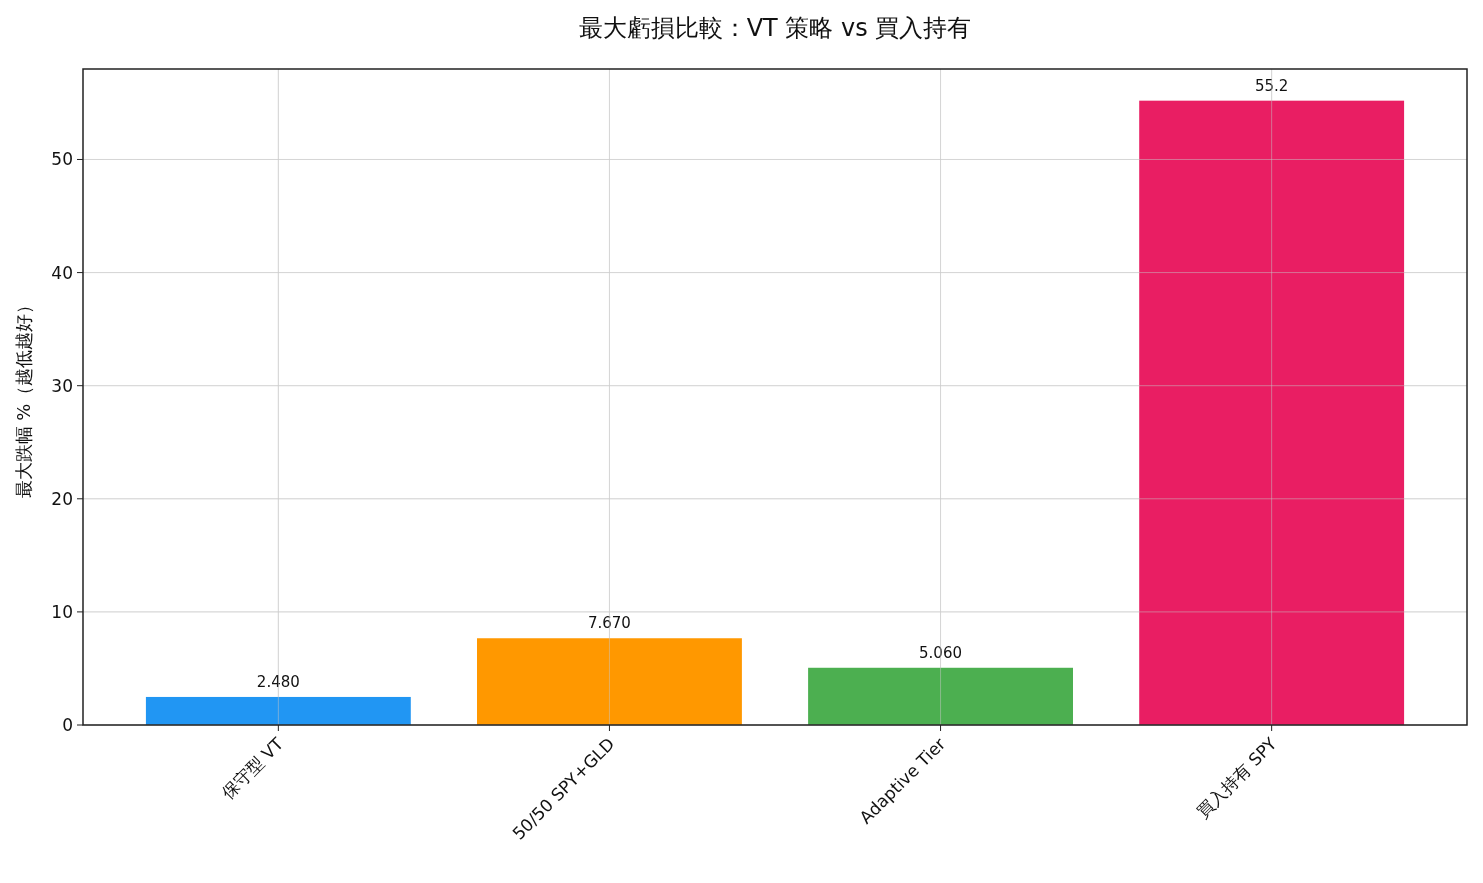 This screenshot has width=1483, height=883. Describe the element at coordinates (1271, 85) in the screenshot. I see `data-label: 55.2` at that location.